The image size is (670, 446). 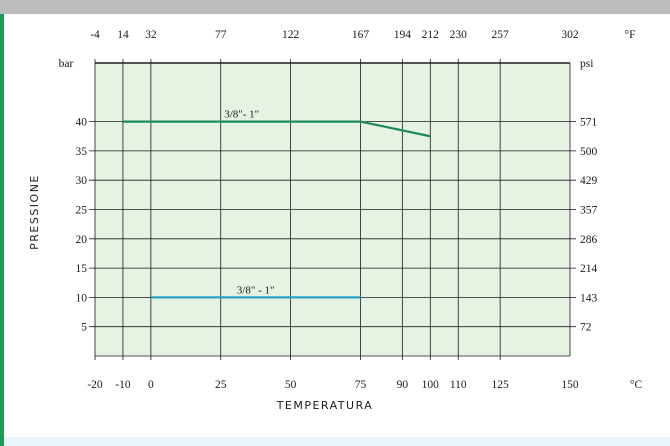 What do you see at coordinates (431, 35) in the screenshot?
I see `top-tick-label: 212` at bounding box center [431, 35].